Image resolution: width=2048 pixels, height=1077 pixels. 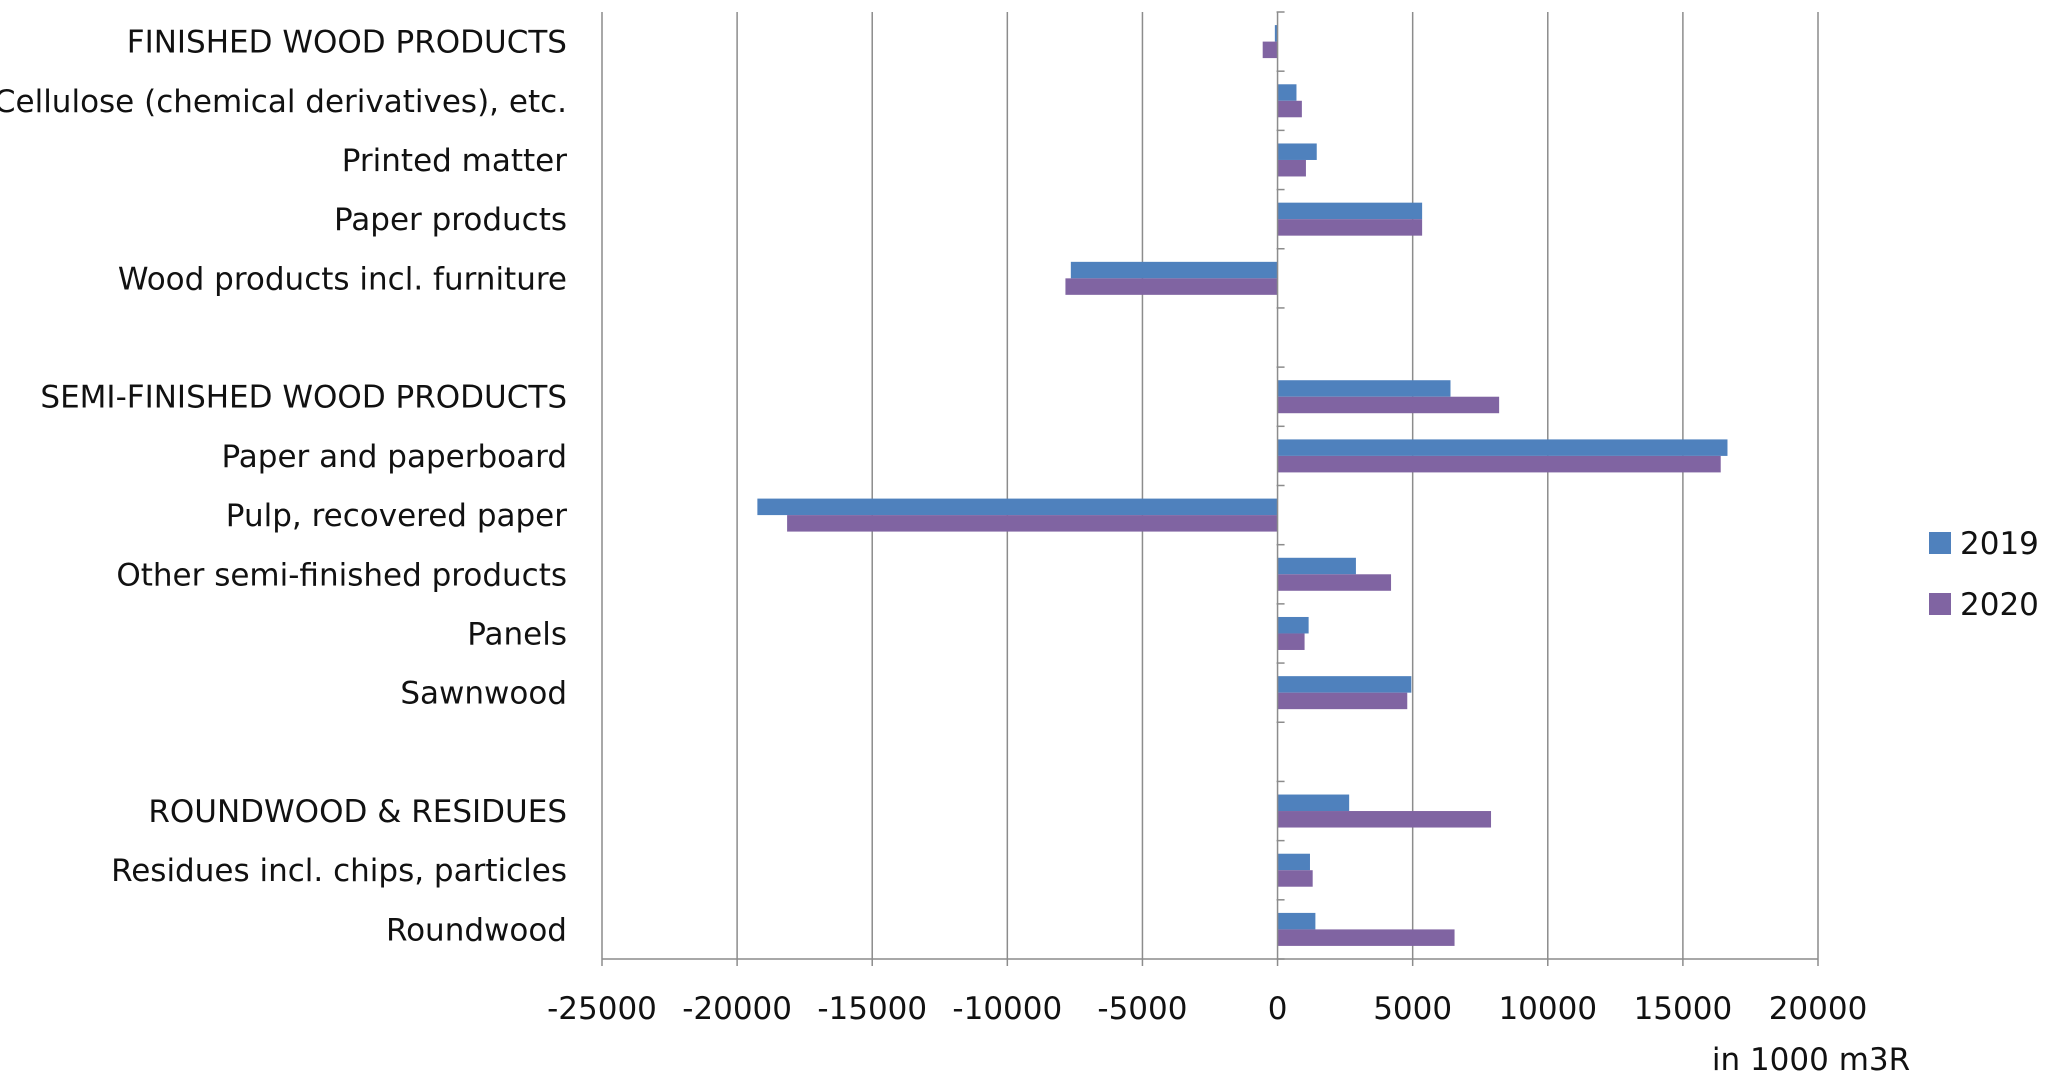 I want to click on category-label: SEMI-FINISHED WOOD PRODUCTS, so click(x=303, y=398).